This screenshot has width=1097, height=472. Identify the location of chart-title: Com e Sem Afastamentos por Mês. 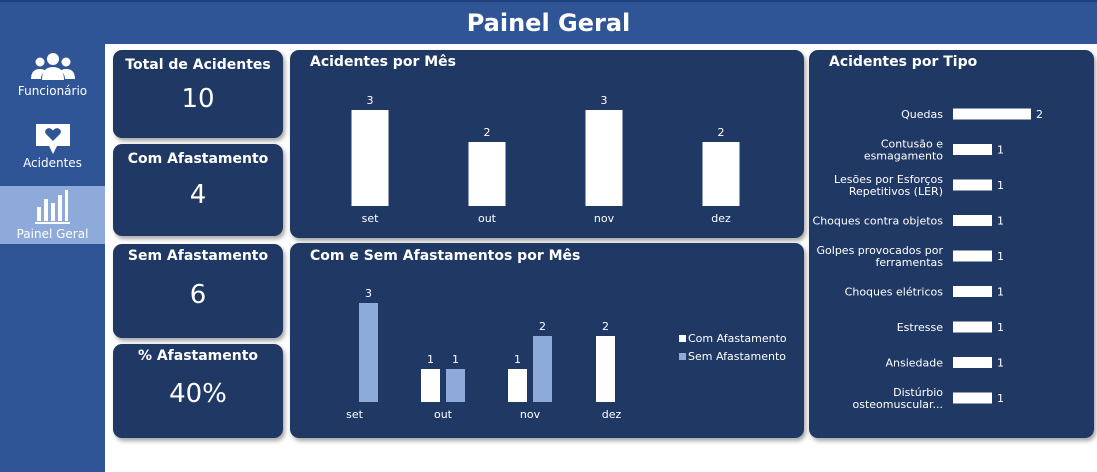
(445, 256).